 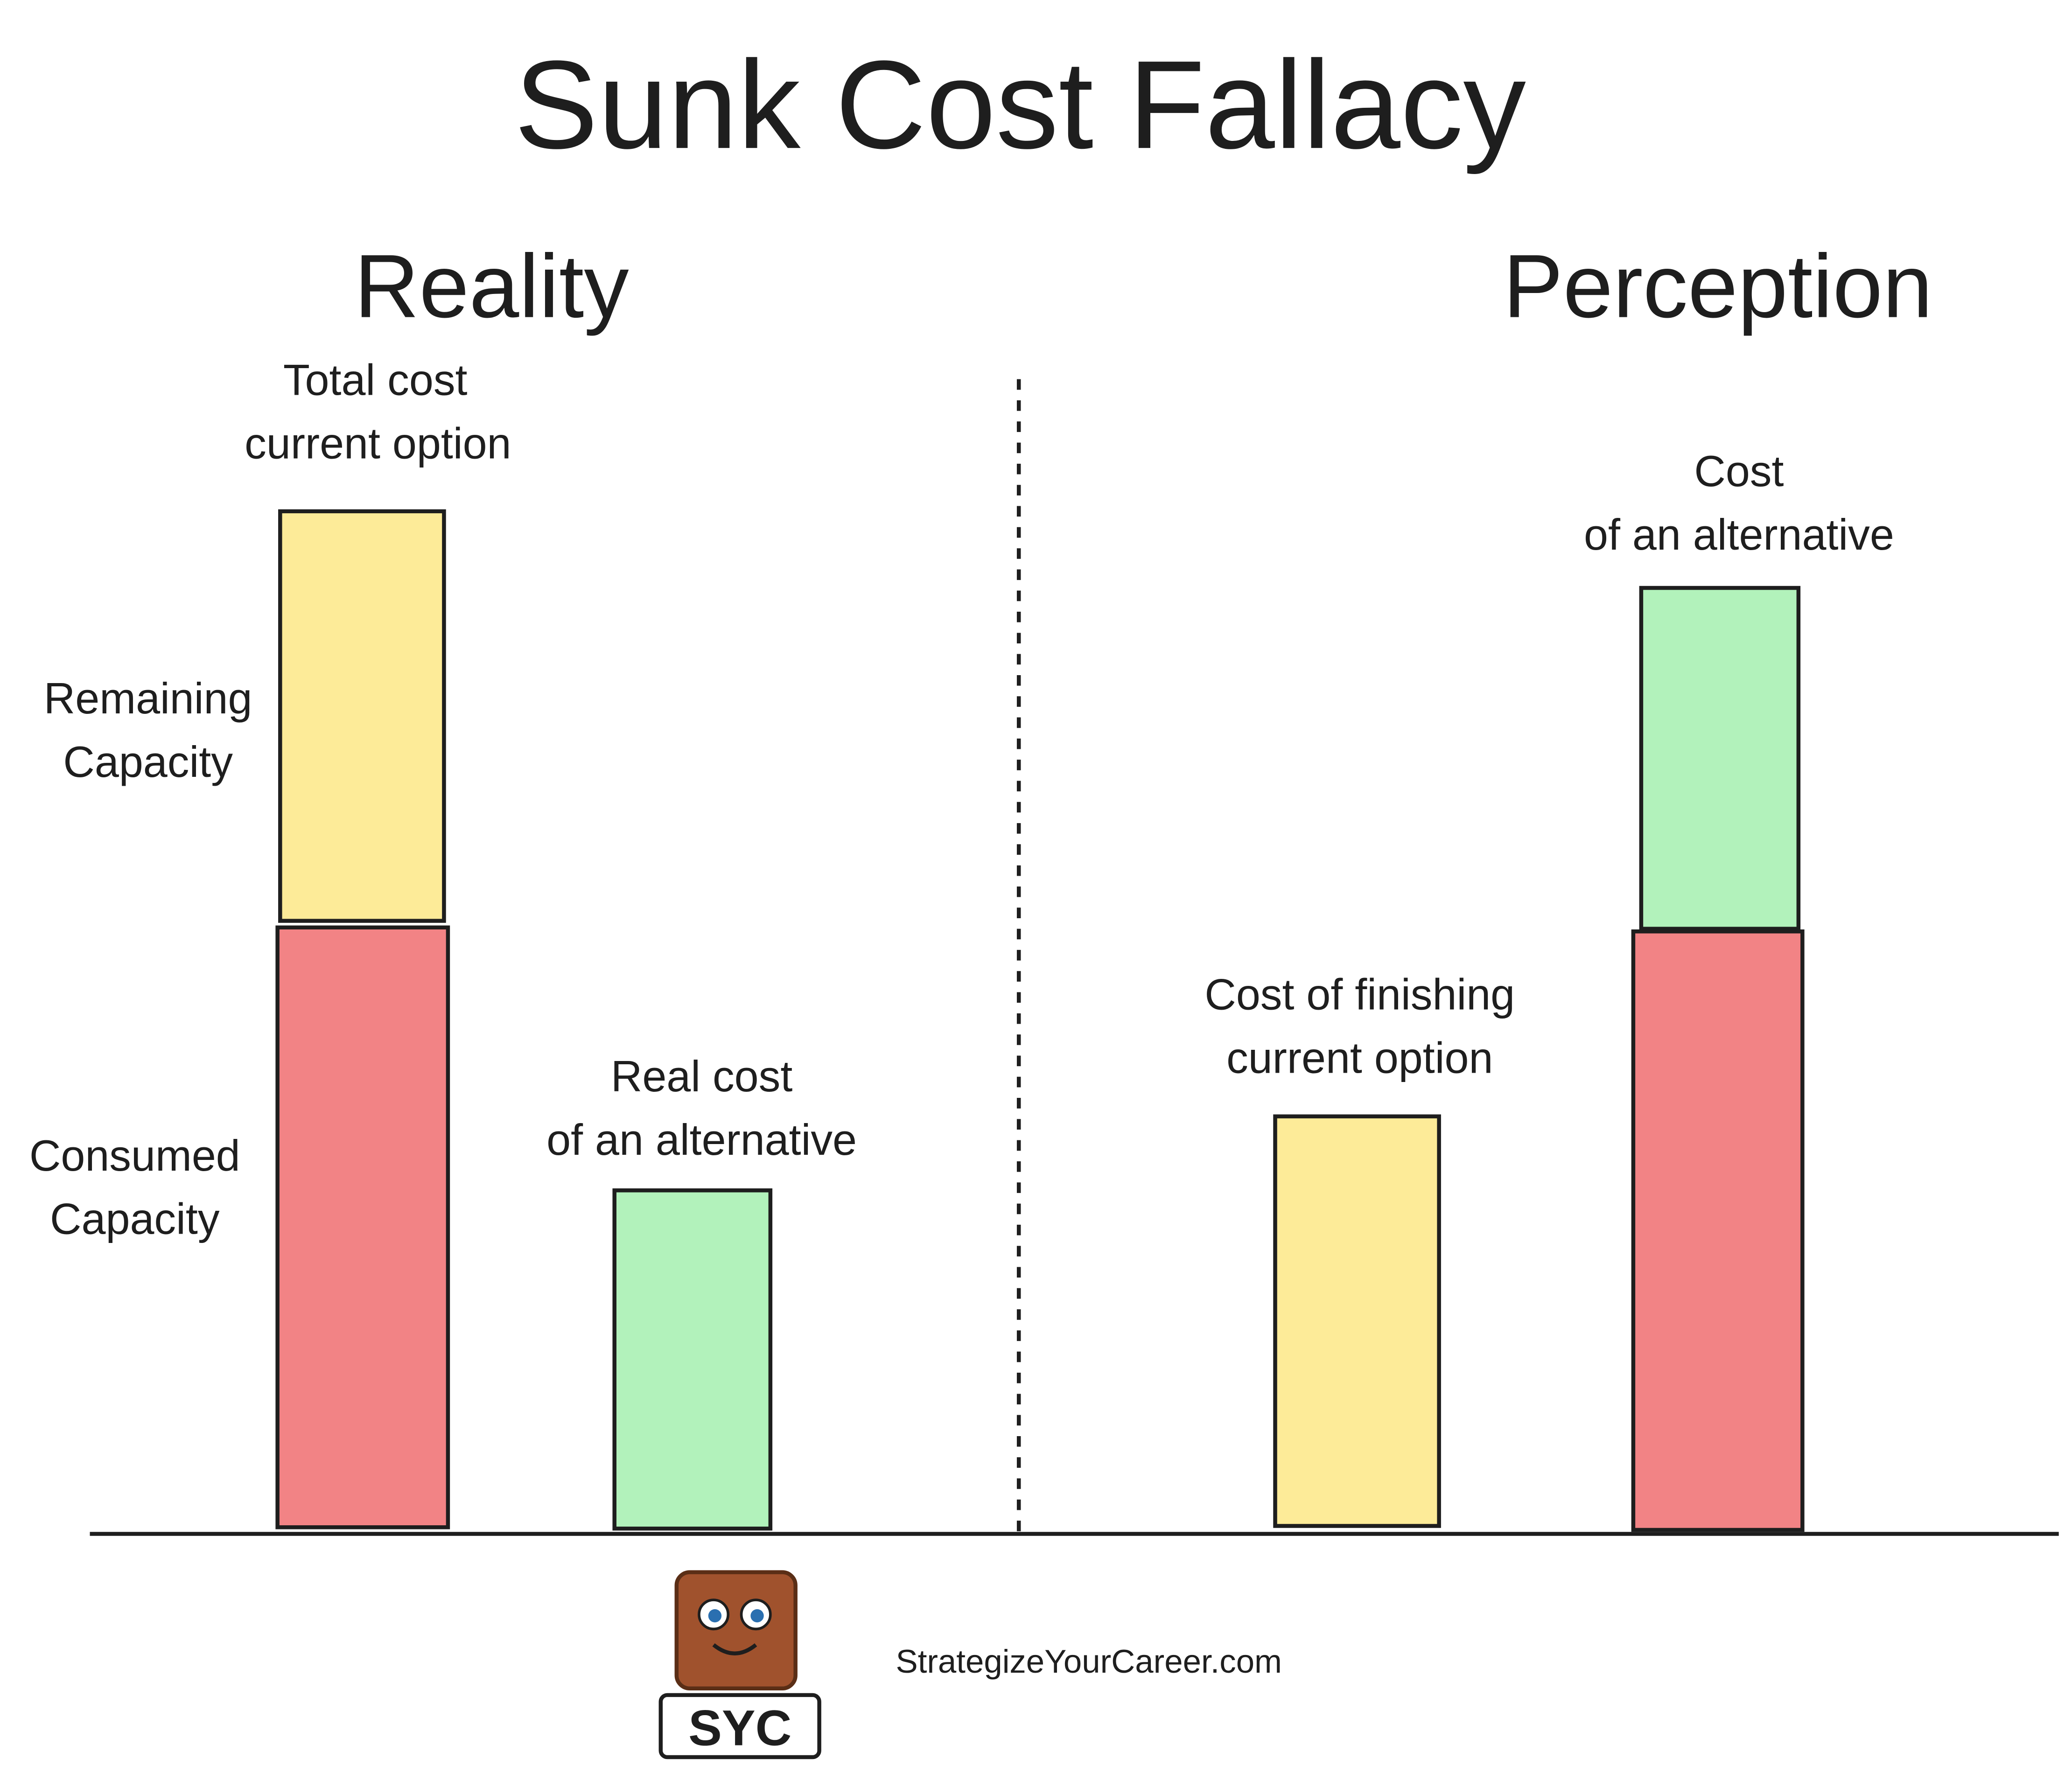 I want to click on label: Remaining, so click(x=148, y=698).